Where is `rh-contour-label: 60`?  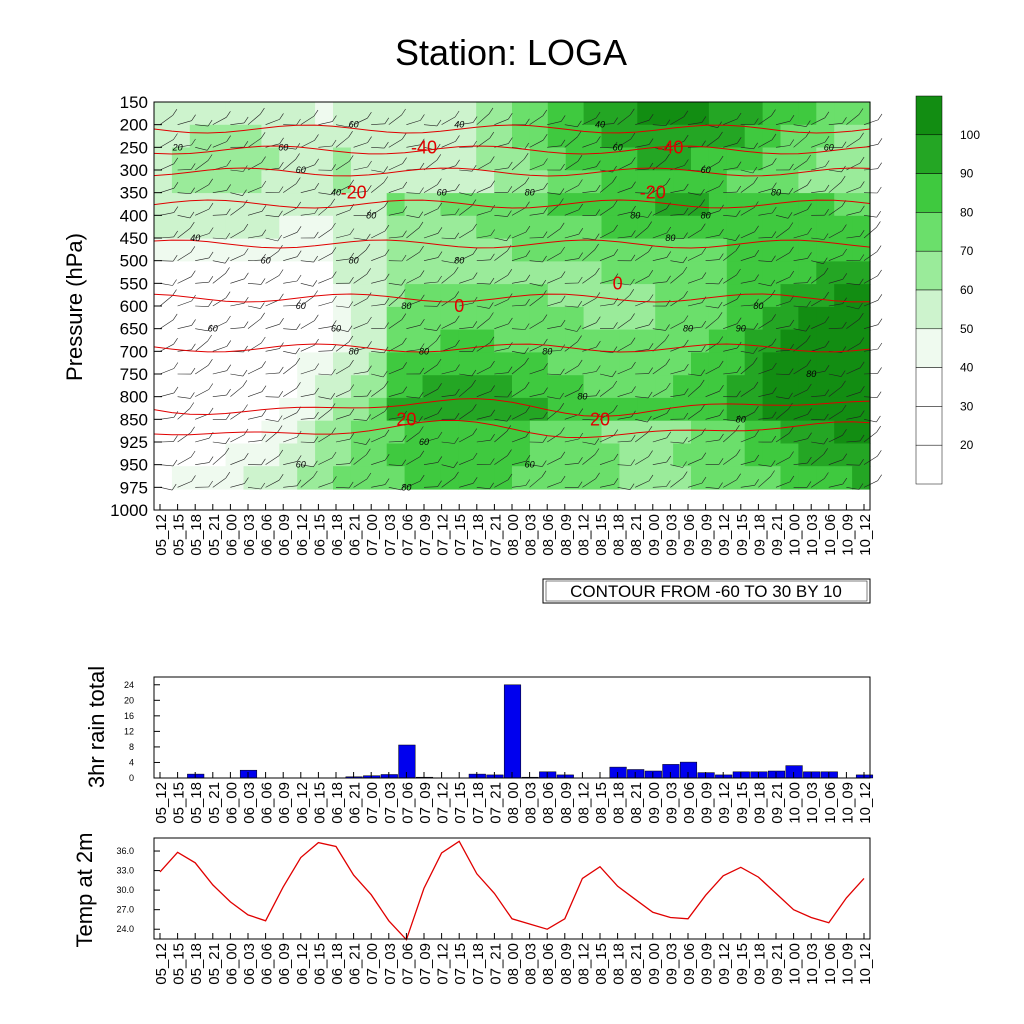
rh-contour-label: 60 is located at coordinates (829, 147).